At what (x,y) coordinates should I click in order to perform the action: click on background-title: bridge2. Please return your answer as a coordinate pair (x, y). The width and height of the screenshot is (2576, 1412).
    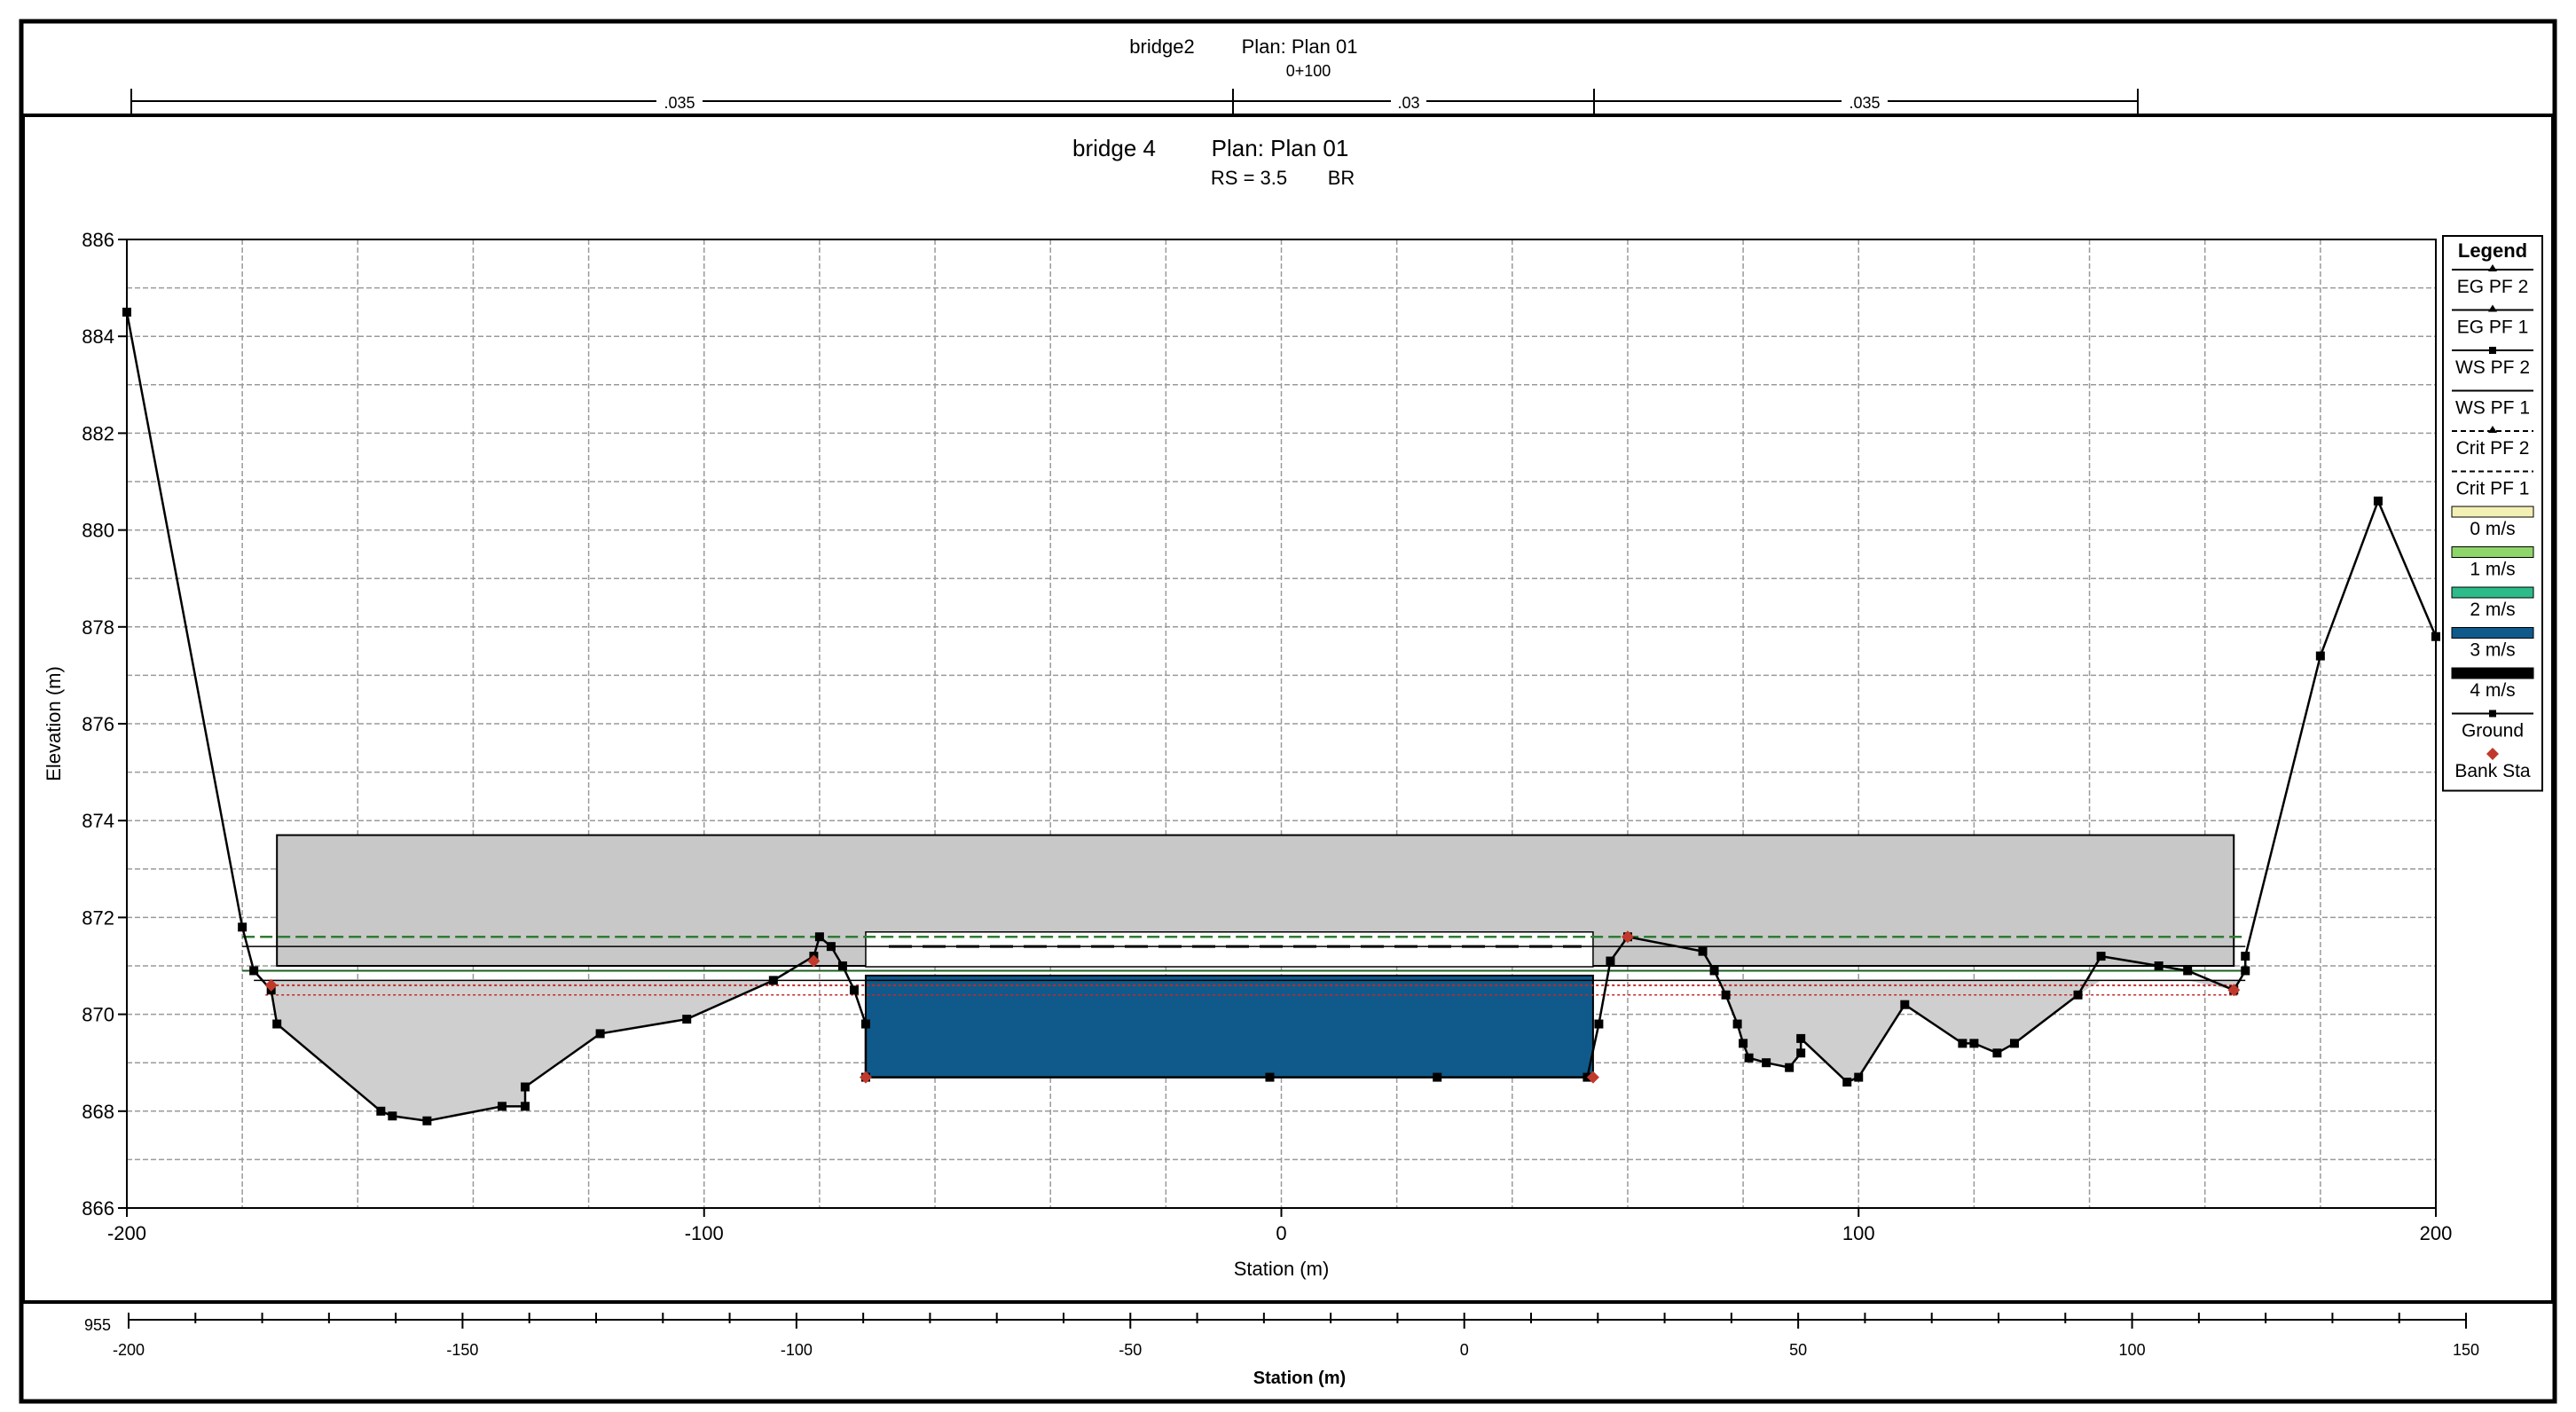
    Looking at the image, I should click on (1161, 46).